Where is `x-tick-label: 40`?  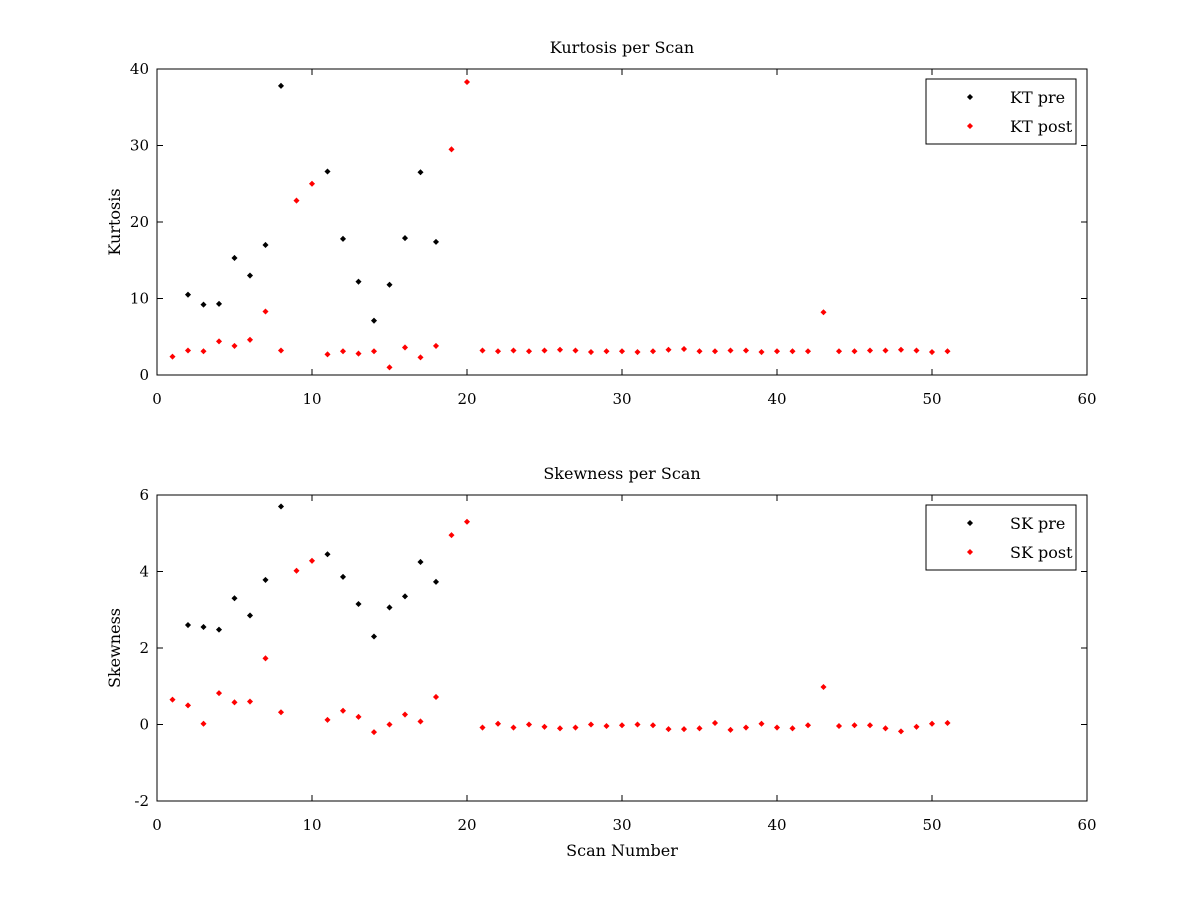
x-tick-label: 40 is located at coordinates (776, 399).